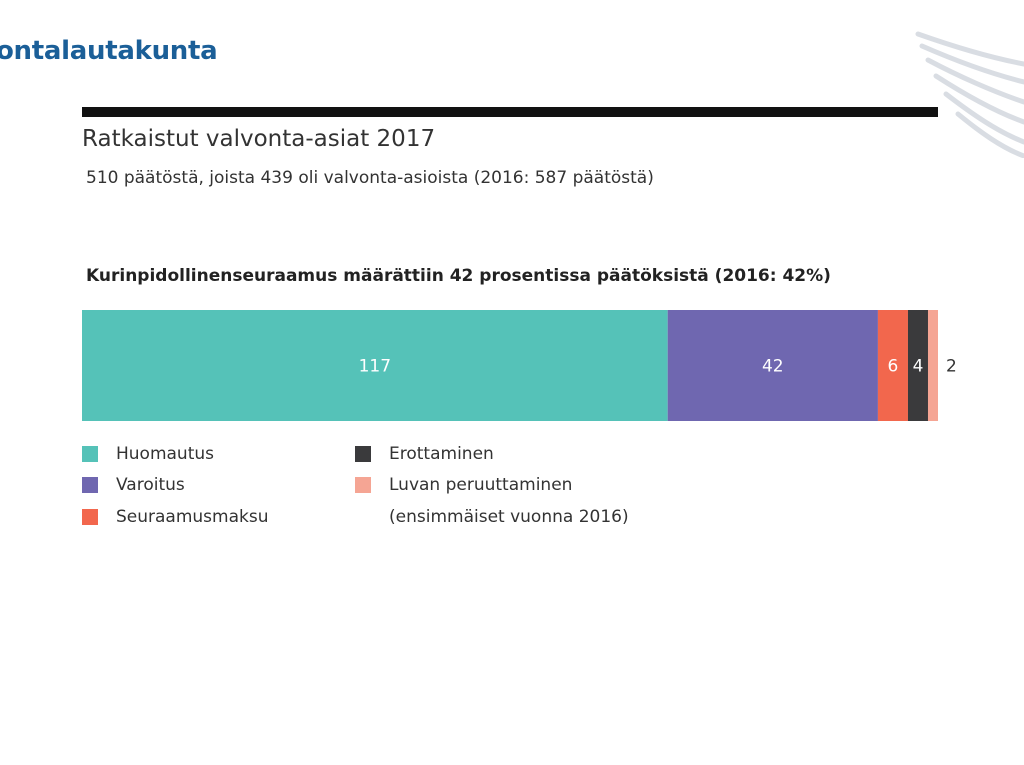 The height and width of the screenshot is (765, 1024). Describe the element at coordinates (165, 454) in the screenshot. I see `legend-label: Huomautus` at that location.